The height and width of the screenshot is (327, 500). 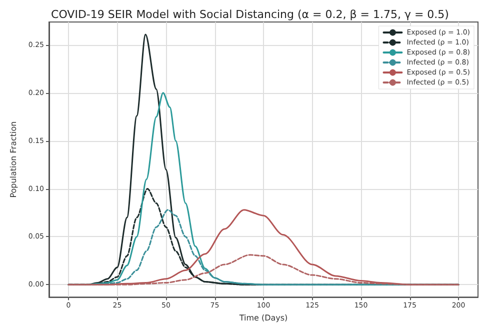 I want to click on chart-title: COVID-19 SEIR Model with Social Distancing (α = 0.2, β = 1.75, γ = 0.5), so click(x=250, y=14).